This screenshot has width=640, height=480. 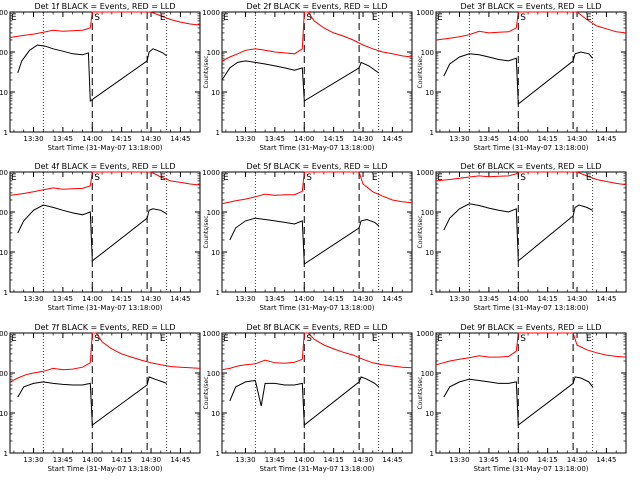 What do you see at coordinates (530, 166) in the screenshot?
I see `panel-title: Det 6f BLACK = Events, RED = LLD` at bounding box center [530, 166].